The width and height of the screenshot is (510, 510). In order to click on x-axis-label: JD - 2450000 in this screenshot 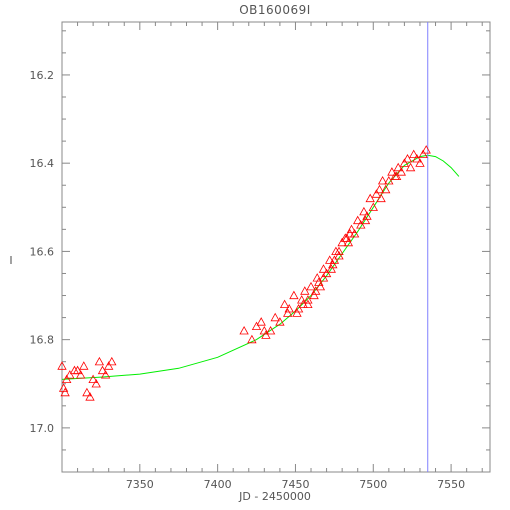, I will do `click(274, 496)`.